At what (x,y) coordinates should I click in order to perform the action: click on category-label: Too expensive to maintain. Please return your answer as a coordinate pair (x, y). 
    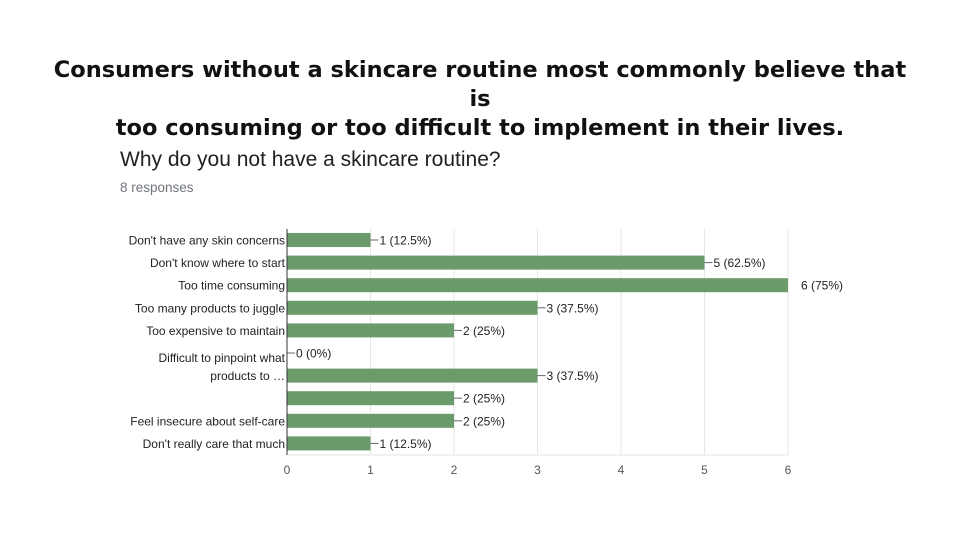
    Looking at the image, I should click on (215, 331).